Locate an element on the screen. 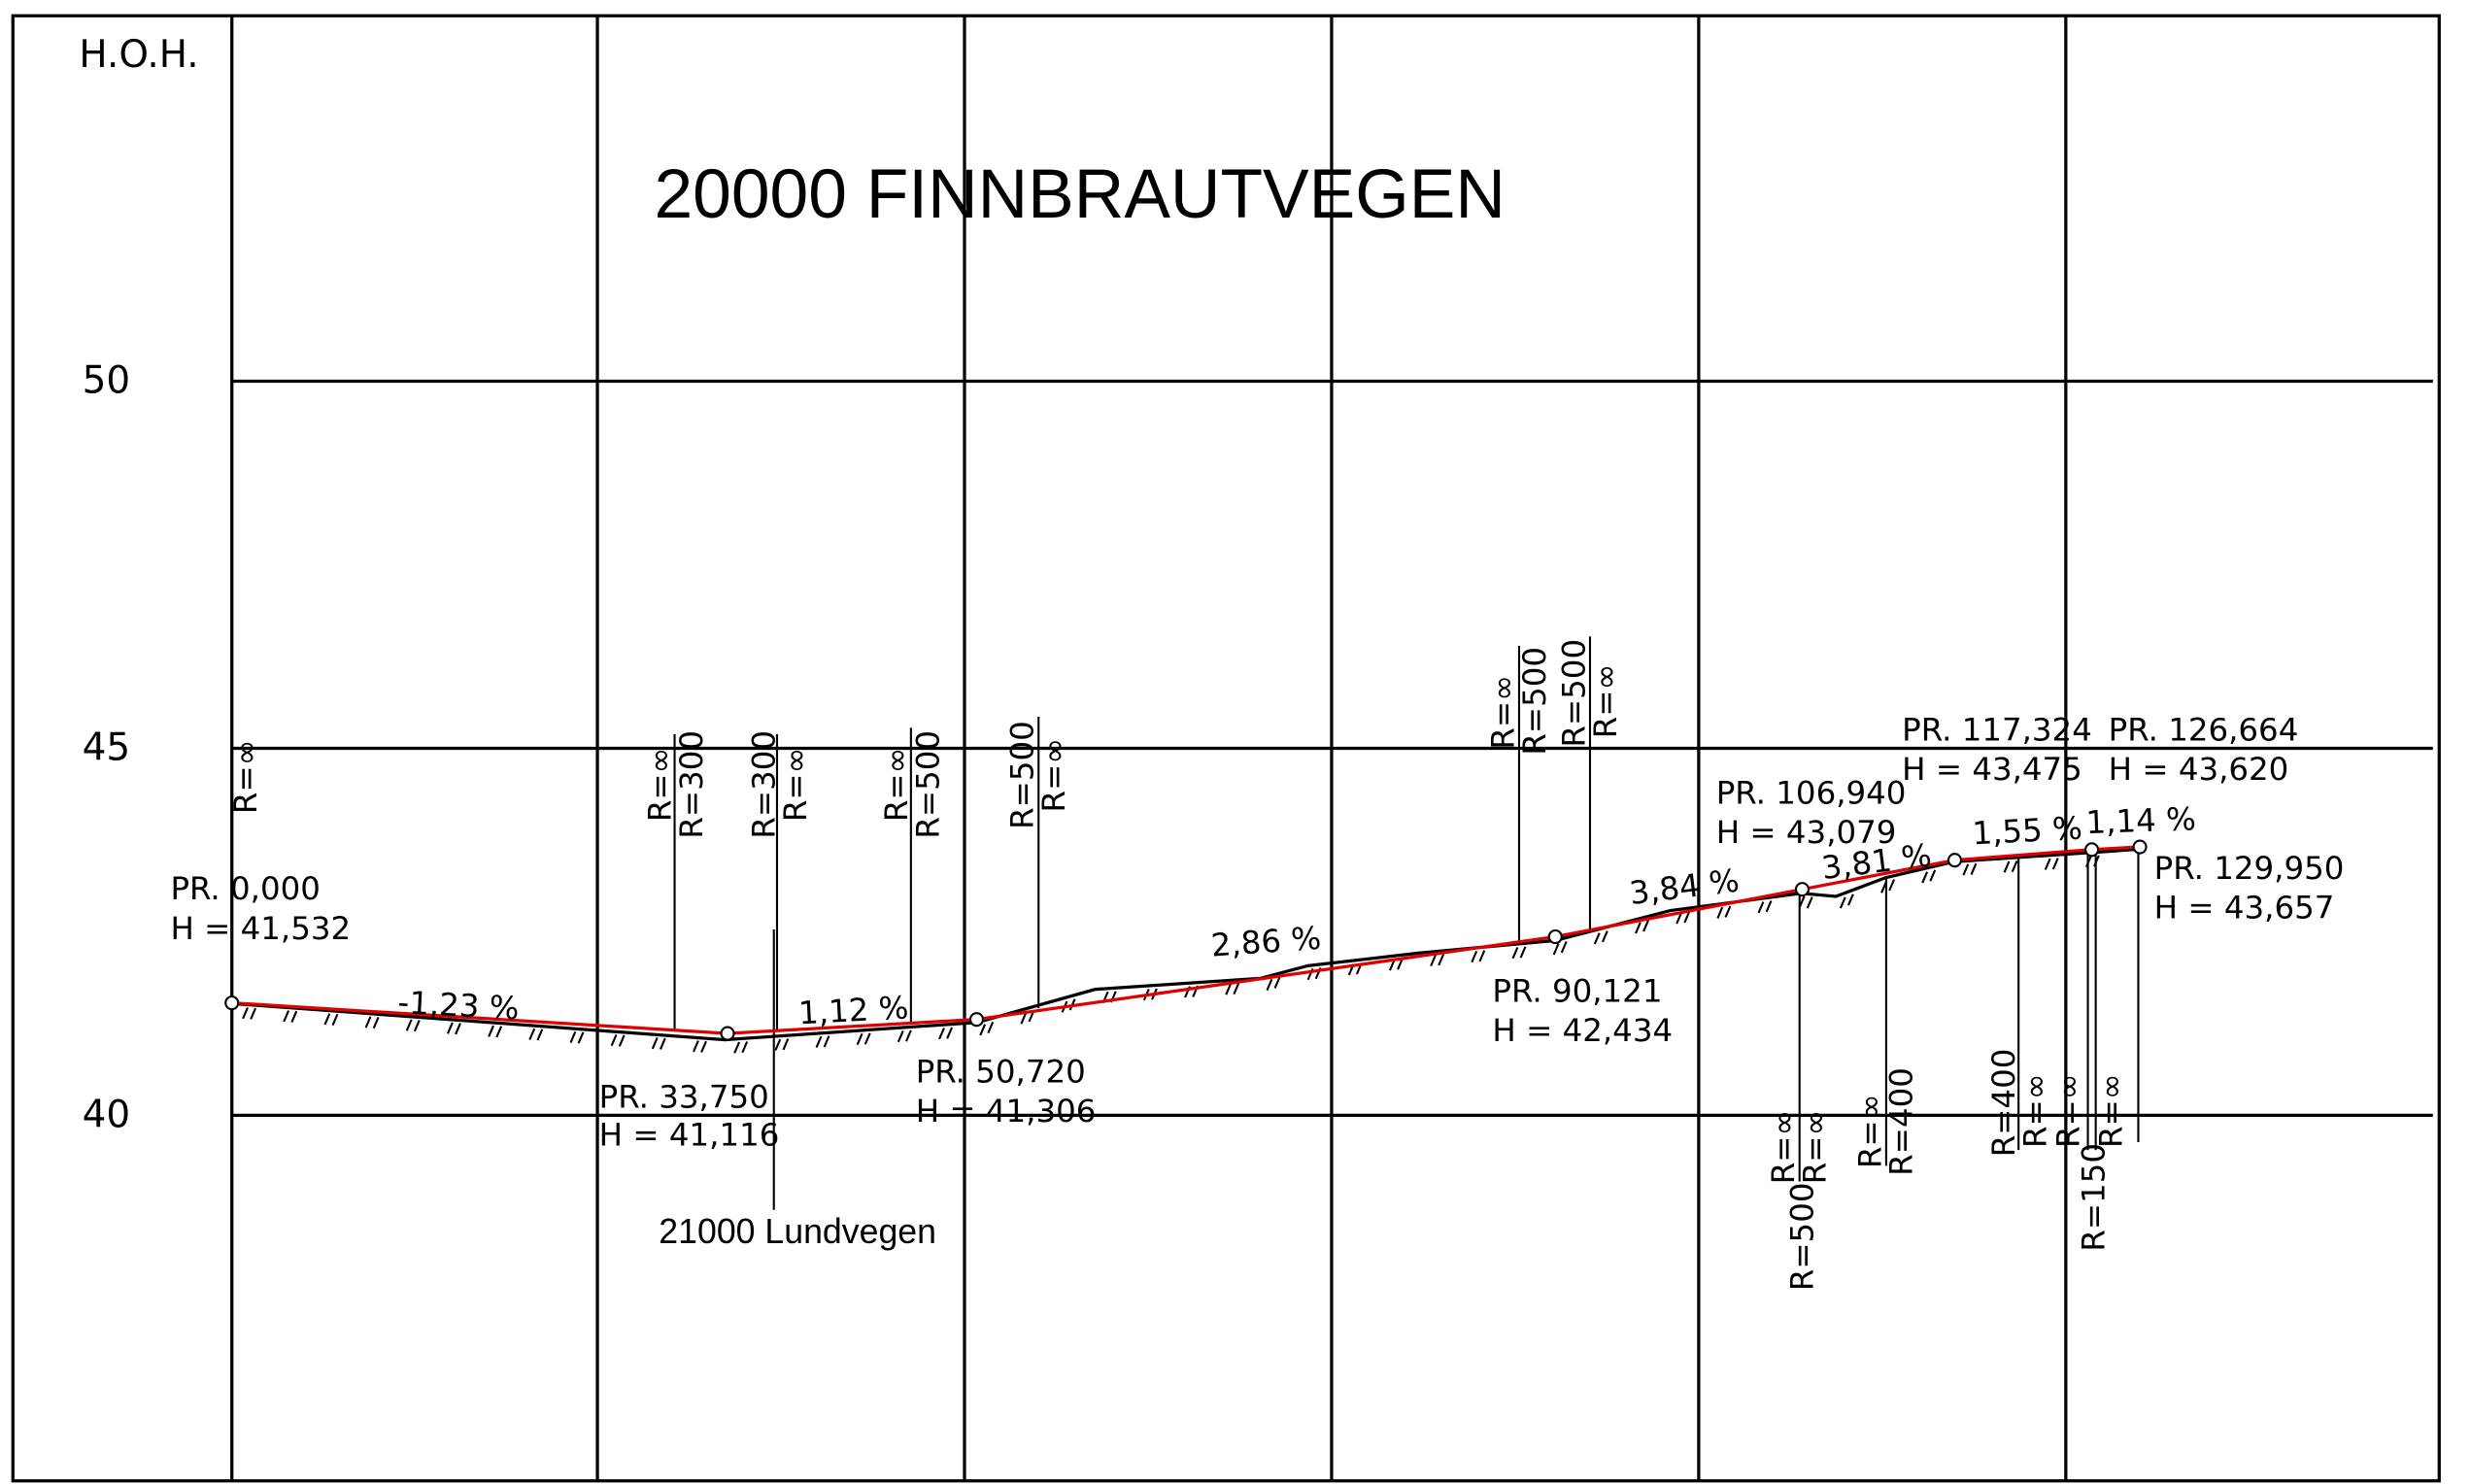 The image size is (2471, 1484). height: H = 43,475 is located at coordinates (1992, 769).